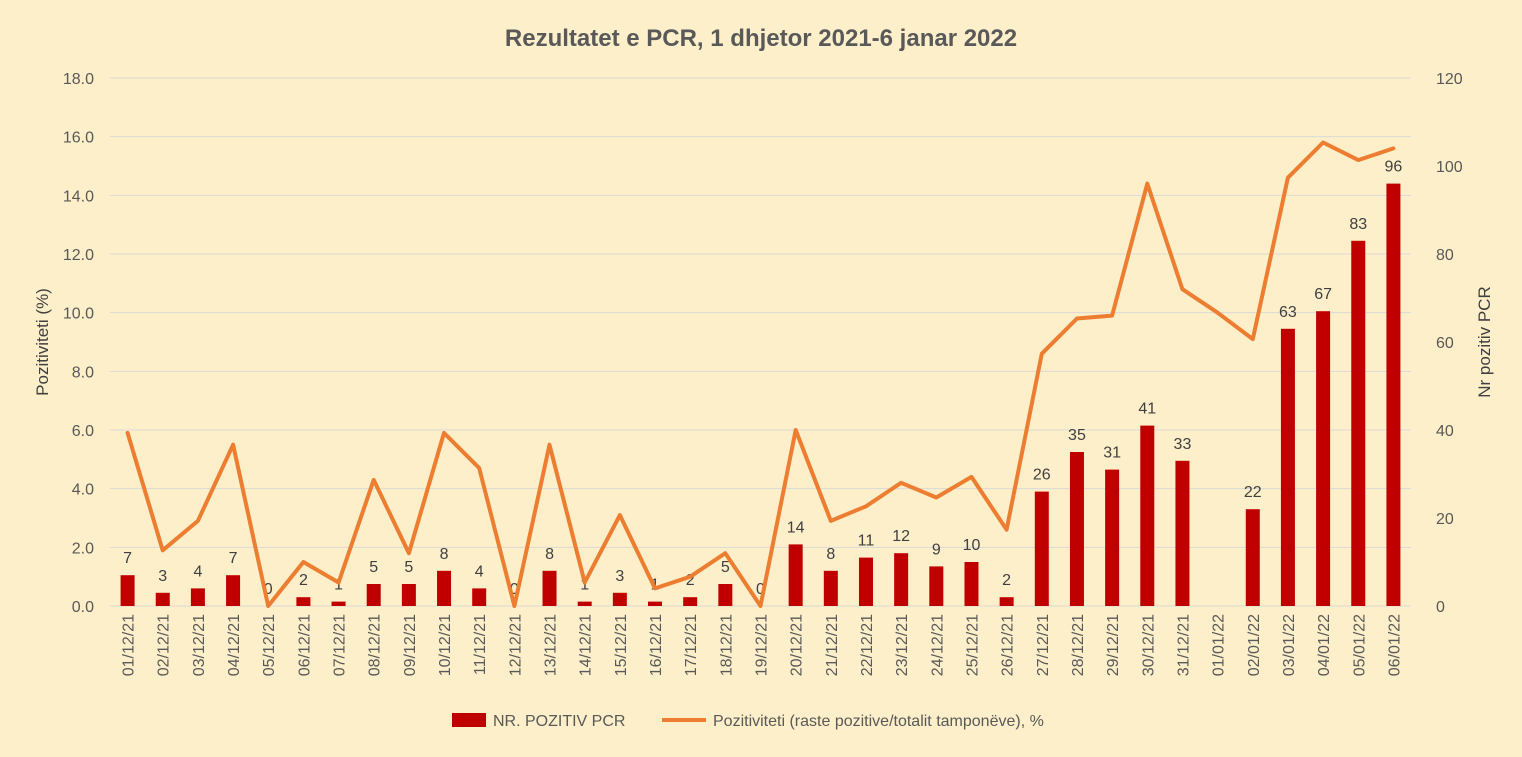 This screenshot has width=1522, height=757. Describe the element at coordinates (199, 645) in the screenshot. I see `x-tick-label: 03/12/21` at that location.